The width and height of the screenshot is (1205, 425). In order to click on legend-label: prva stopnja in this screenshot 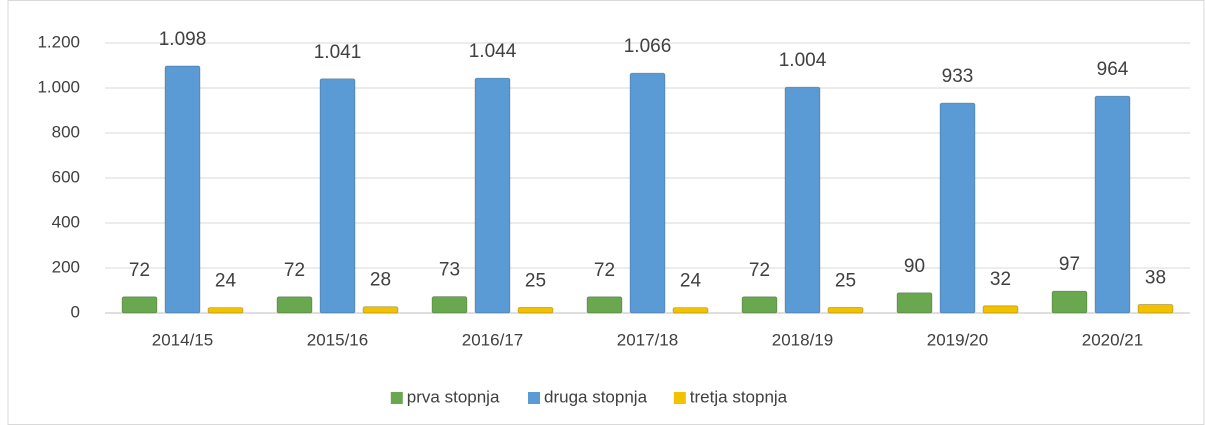, I will do `click(453, 396)`.